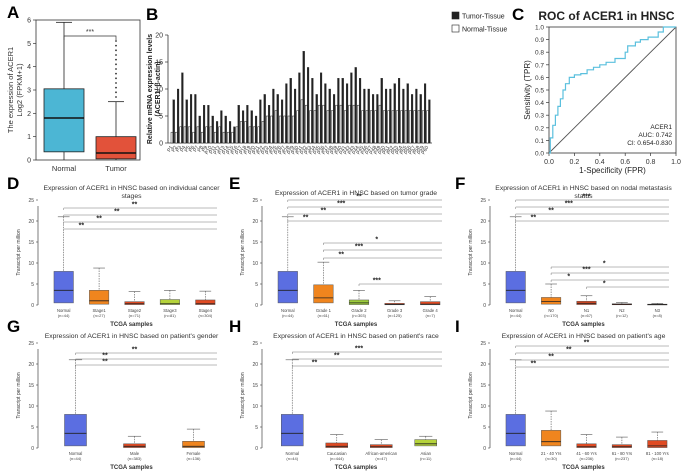 This screenshot has height=474, width=685. Describe the element at coordinates (278, 150) in the screenshot. I see `x-category-label: P26` at that location.